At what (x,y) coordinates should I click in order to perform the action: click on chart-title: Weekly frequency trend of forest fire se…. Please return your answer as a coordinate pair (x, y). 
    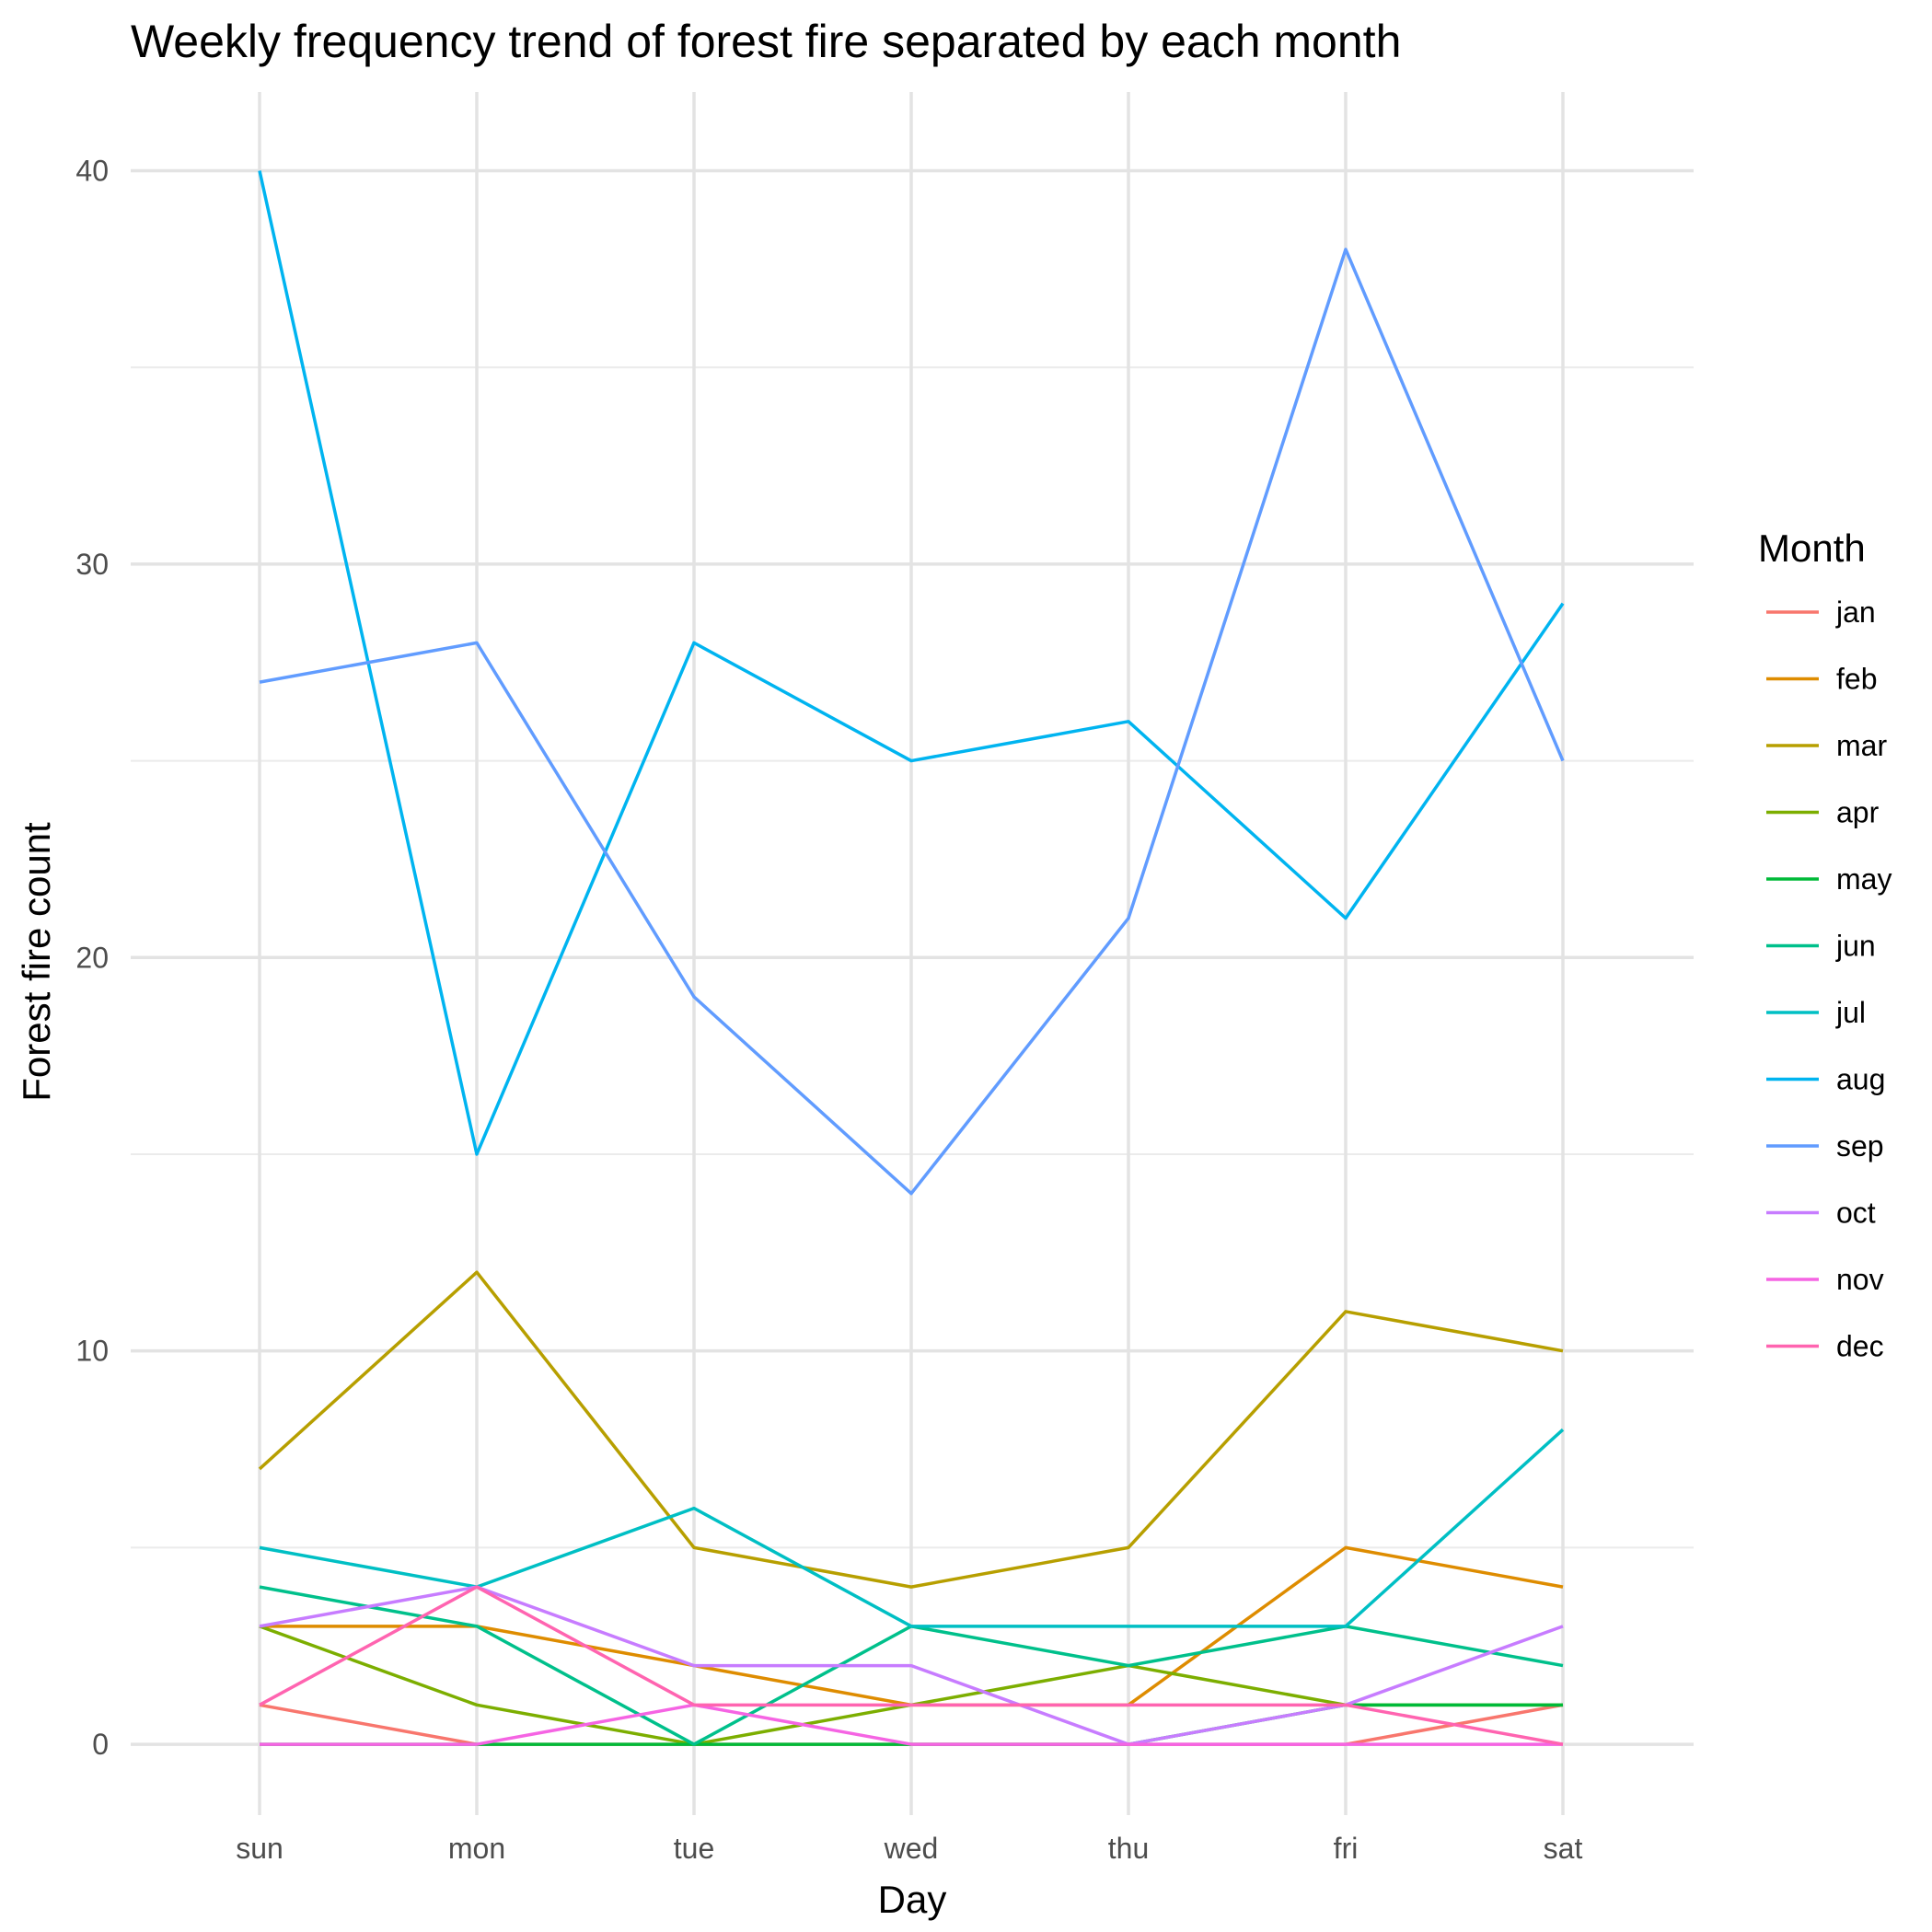
    Looking at the image, I should click on (766, 42).